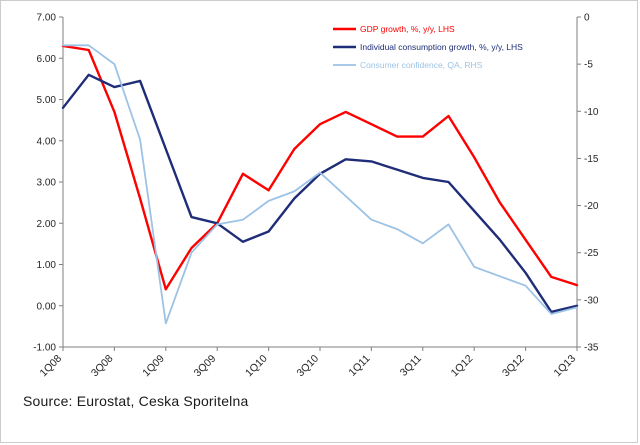 This screenshot has width=640, height=445. What do you see at coordinates (47, 224) in the screenshot?
I see `left-axis-label: 2.00` at bounding box center [47, 224].